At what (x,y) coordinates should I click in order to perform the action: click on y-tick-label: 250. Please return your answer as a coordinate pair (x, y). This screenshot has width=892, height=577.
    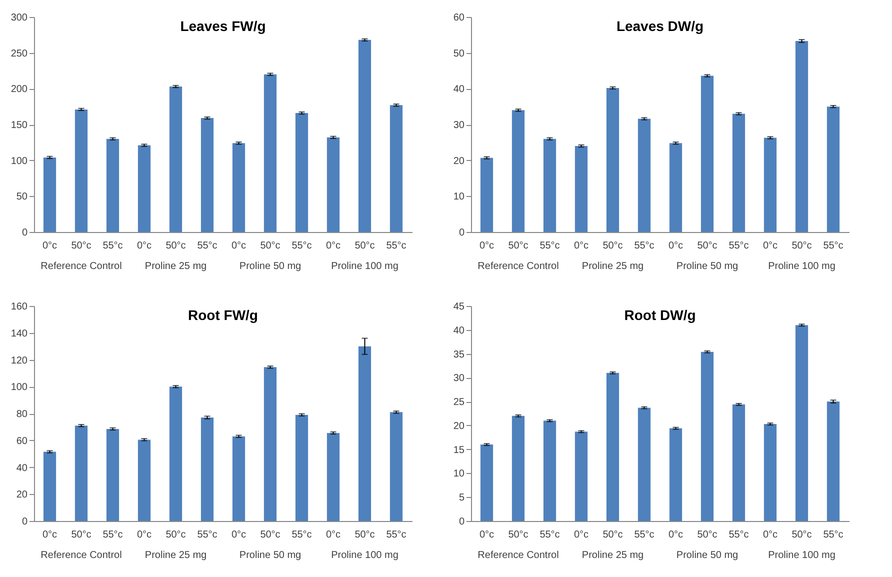
    Looking at the image, I should click on (19, 54).